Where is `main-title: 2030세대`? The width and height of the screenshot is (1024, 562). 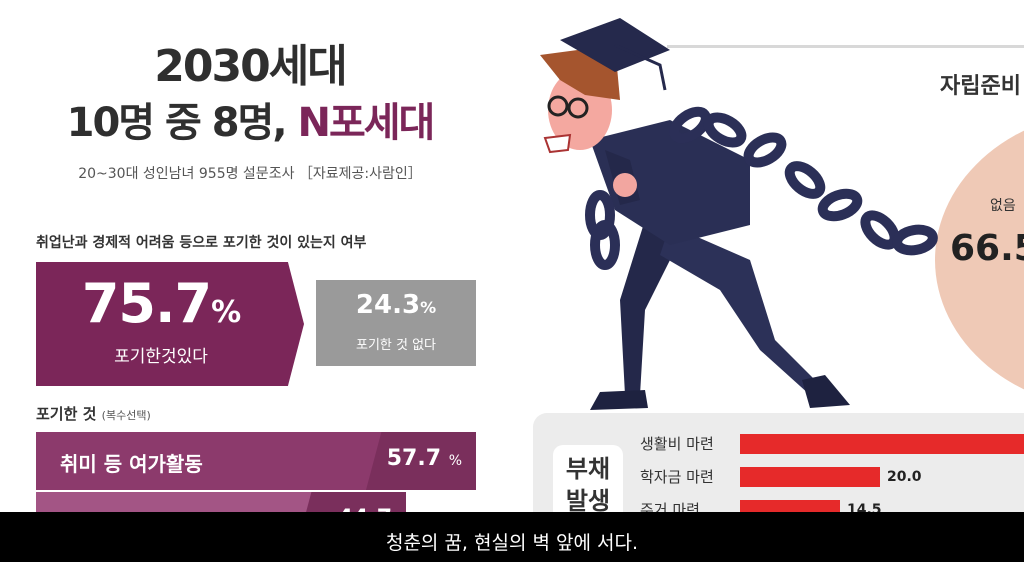
main-title: 2030세대 is located at coordinates (250, 66).